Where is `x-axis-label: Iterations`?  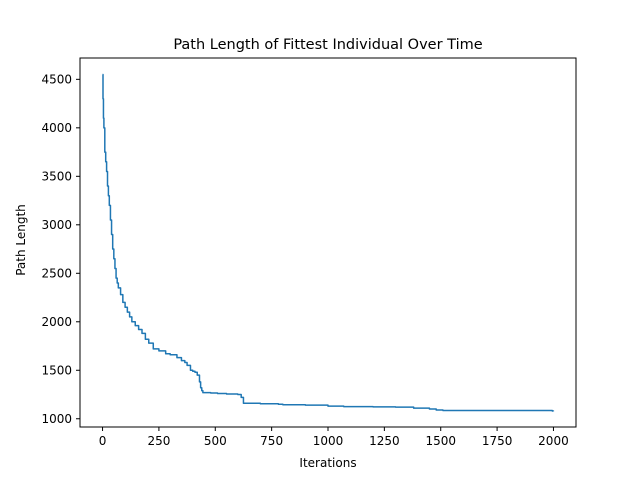
x-axis-label: Iterations is located at coordinates (327, 463).